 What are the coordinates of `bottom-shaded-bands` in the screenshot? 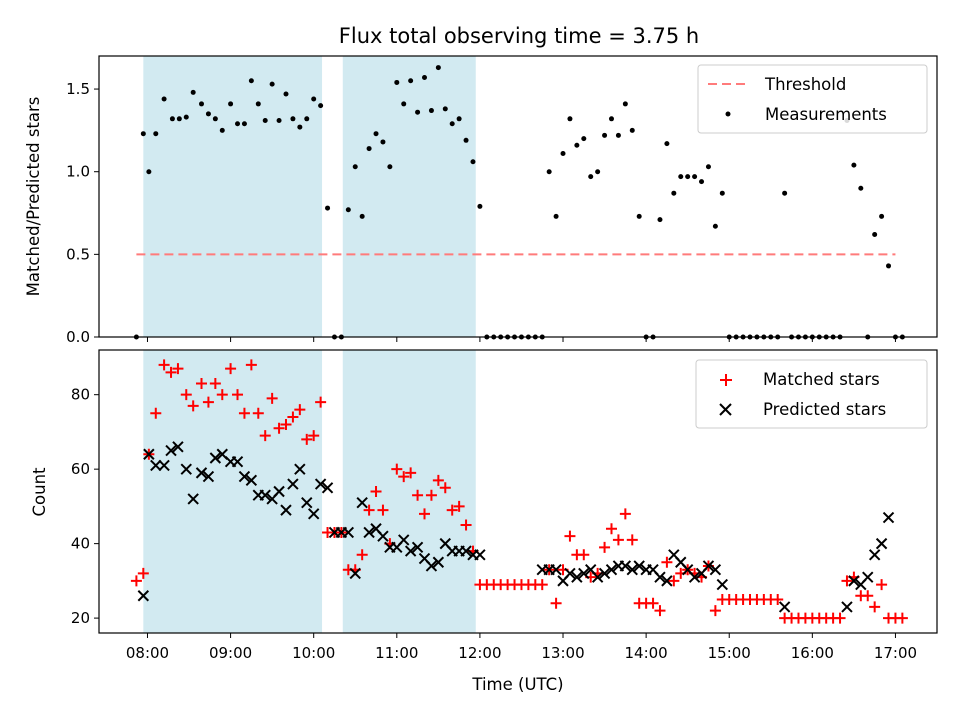 It's located at (309, 491).